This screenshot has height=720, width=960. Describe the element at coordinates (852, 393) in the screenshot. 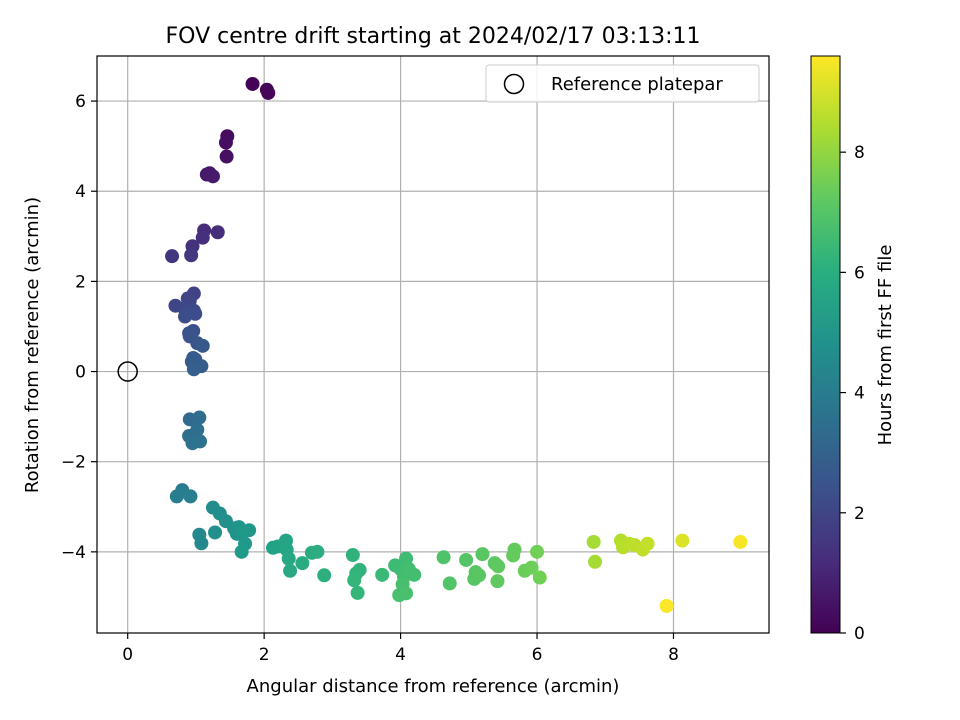

I see `colorbar-ticks: 0 2 4 6 8` at that location.